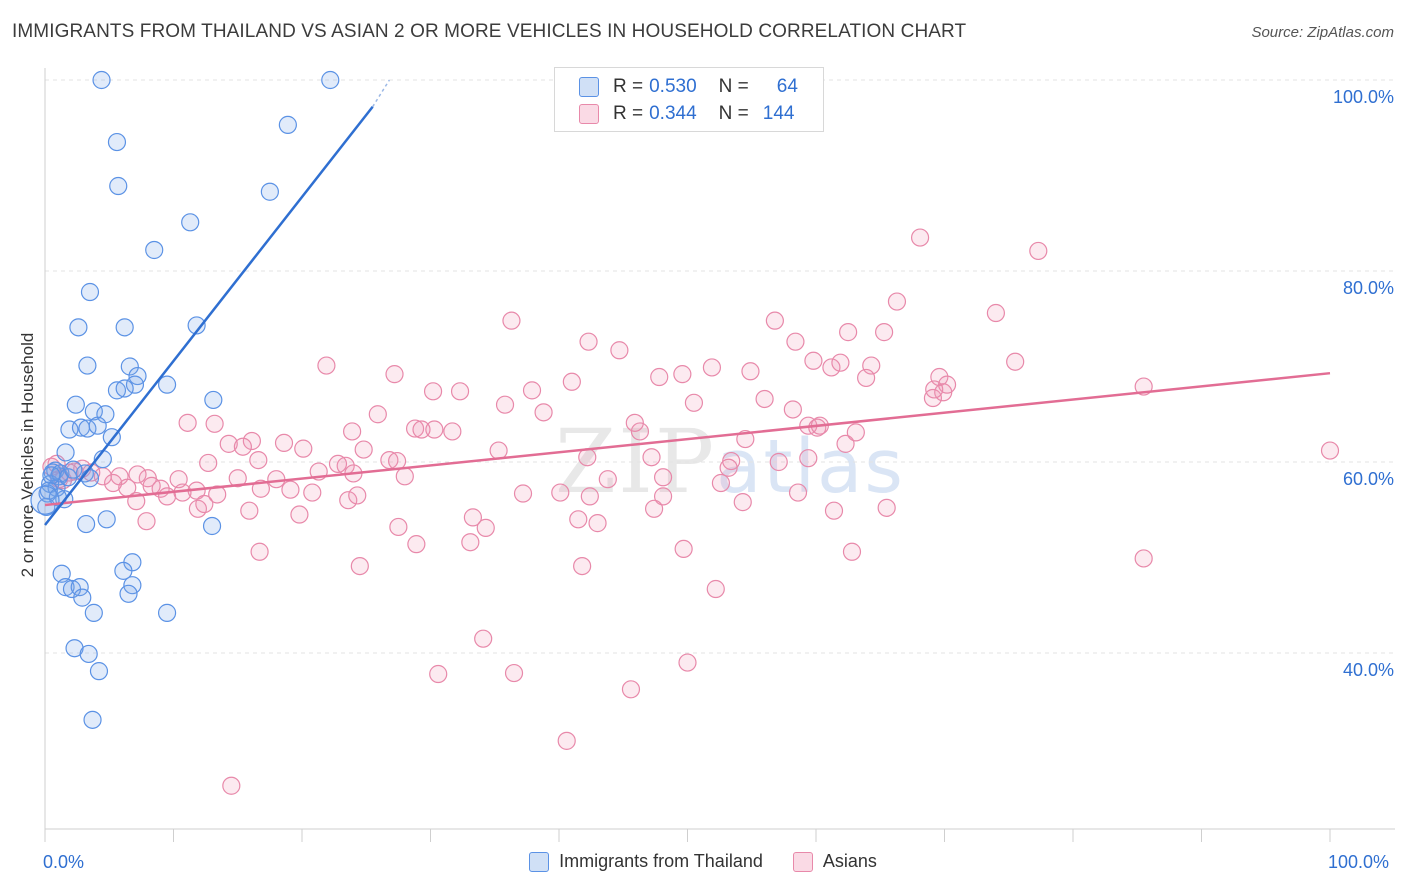 The height and width of the screenshot is (892, 1406). Describe the element at coordinates (686, 114) in the screenshot. I see `legend-row-asians: R = 0.344 N = 144` at that location.